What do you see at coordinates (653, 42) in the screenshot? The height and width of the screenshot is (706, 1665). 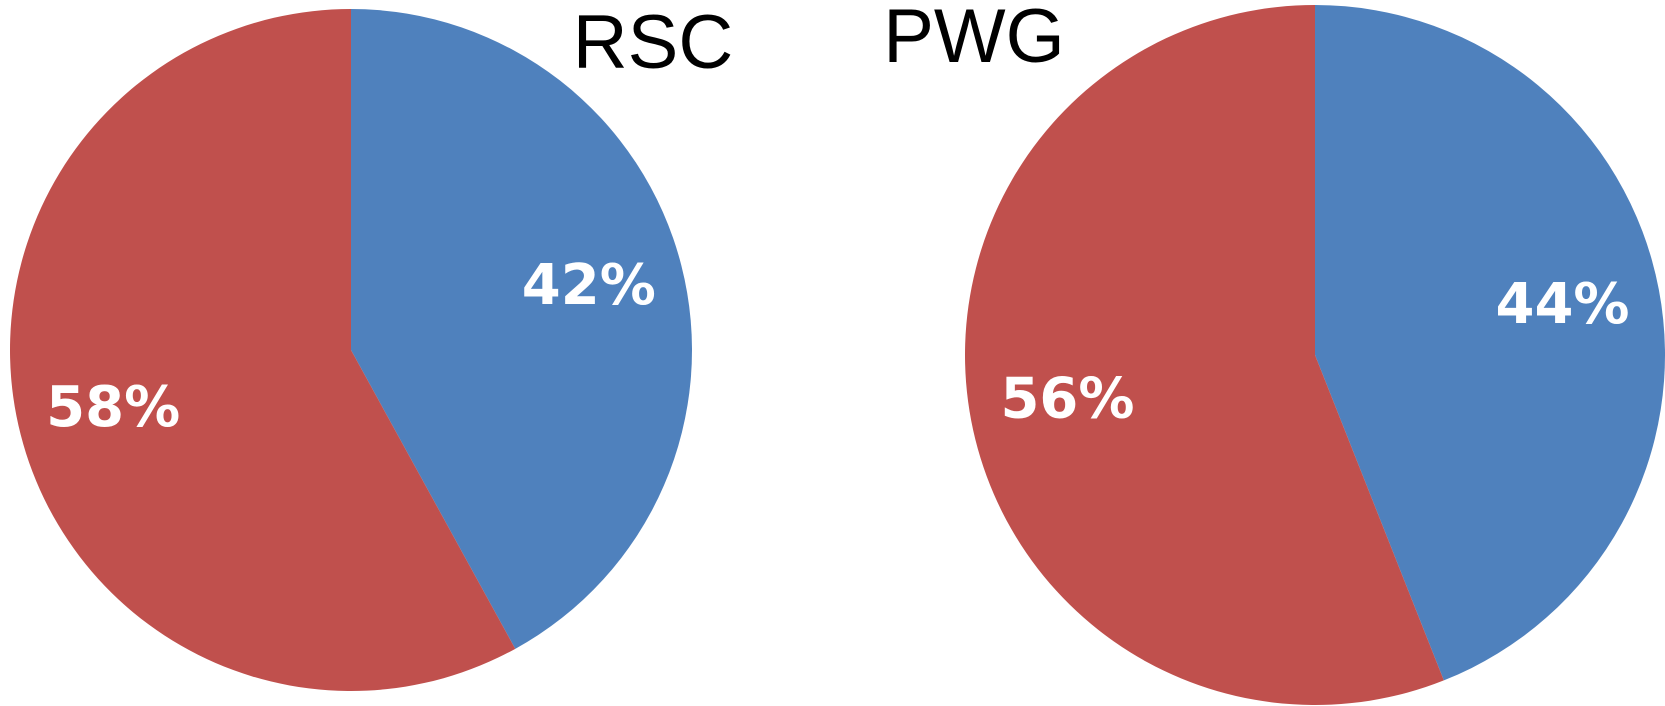 I see `chart-title: RSC` at bounding box center [653, 42].